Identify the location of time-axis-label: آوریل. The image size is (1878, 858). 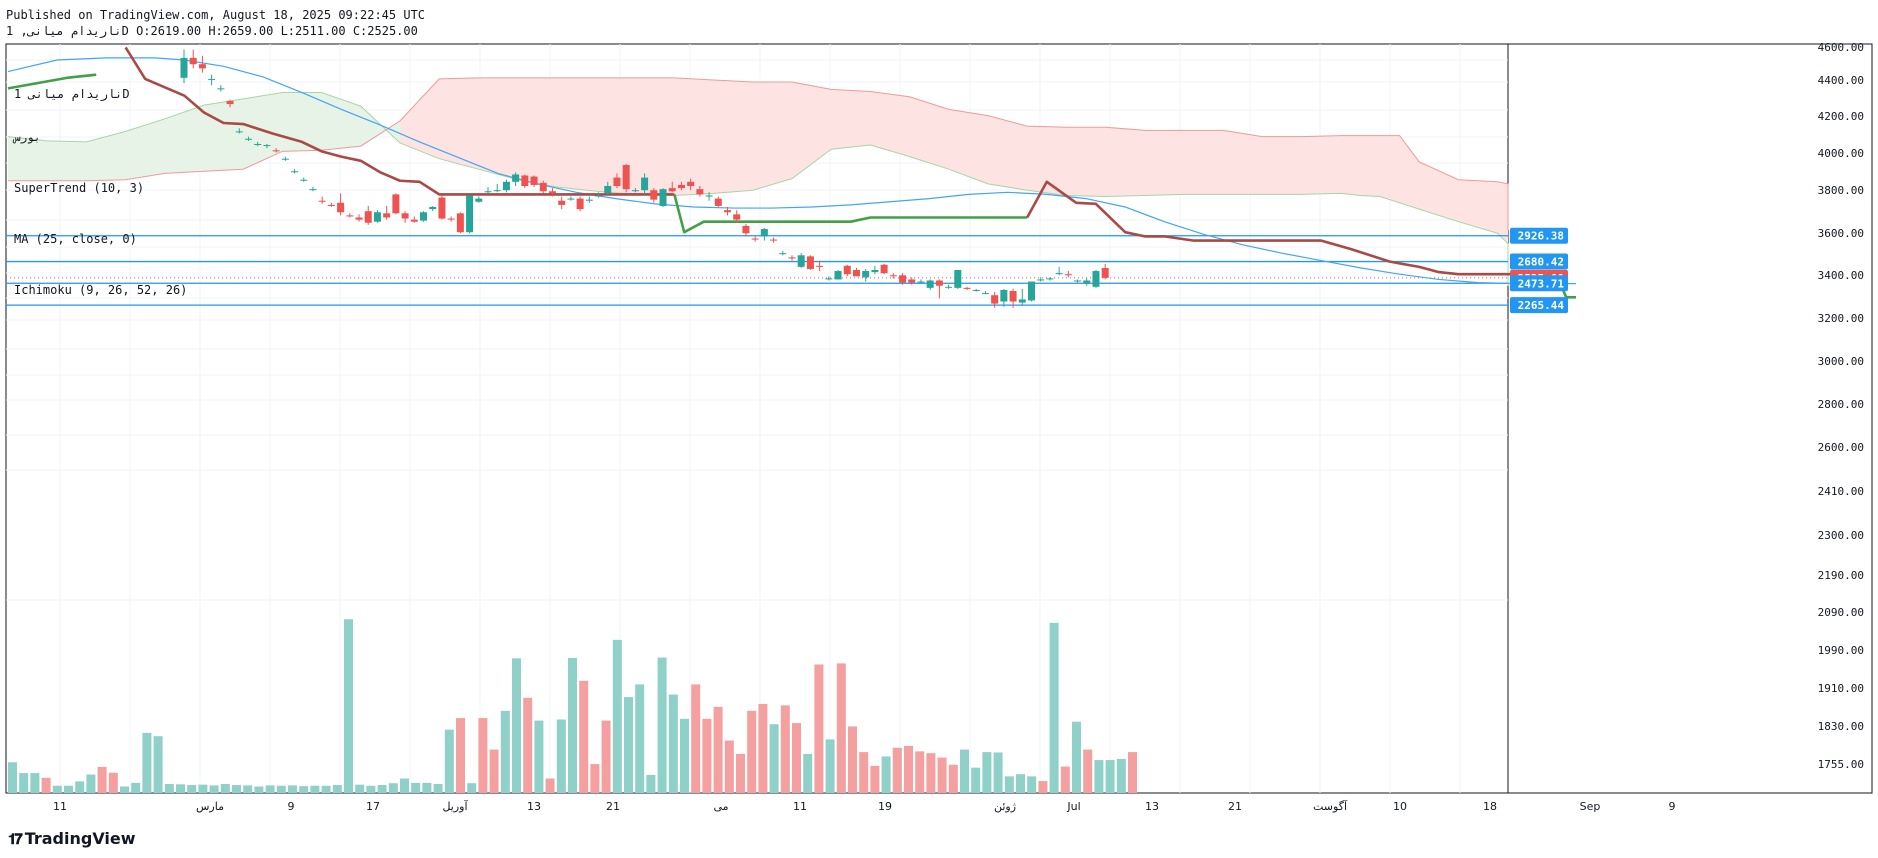
(455, 806).